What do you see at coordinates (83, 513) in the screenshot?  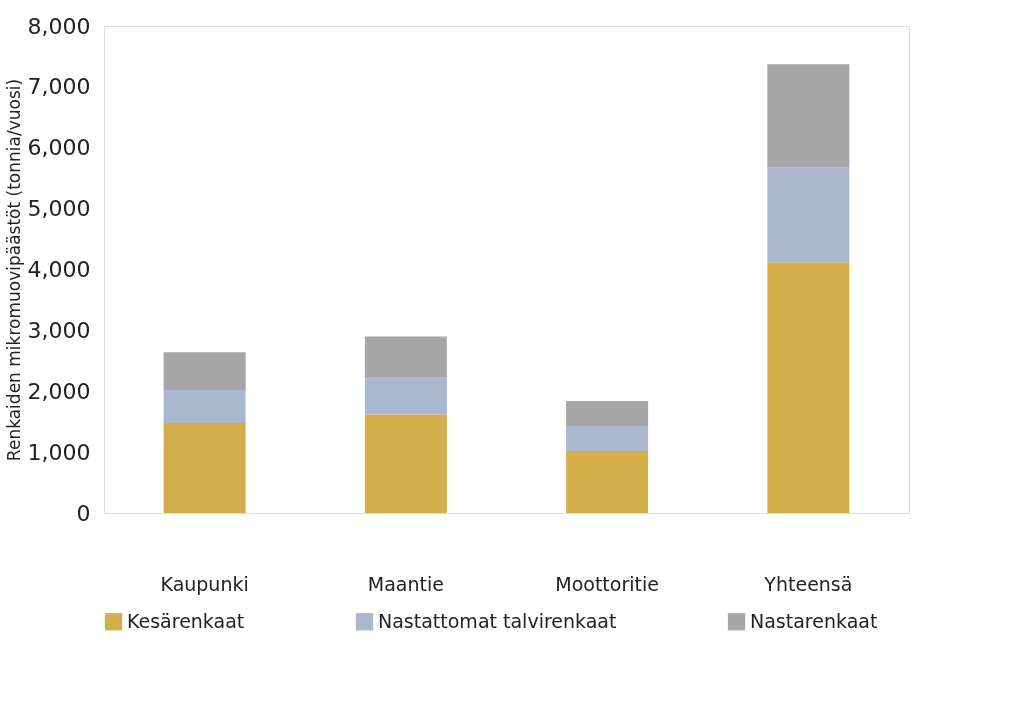 I see `y-tick-label: 0` at bounding box center [83, 513].